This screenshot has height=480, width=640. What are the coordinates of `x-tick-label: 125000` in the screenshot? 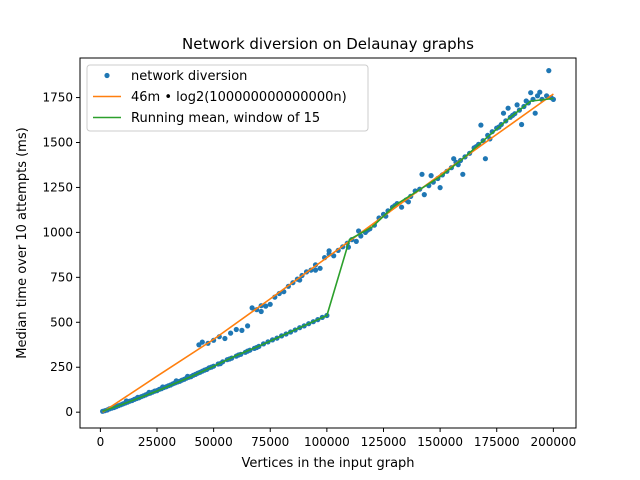 It's located at (384, 442).